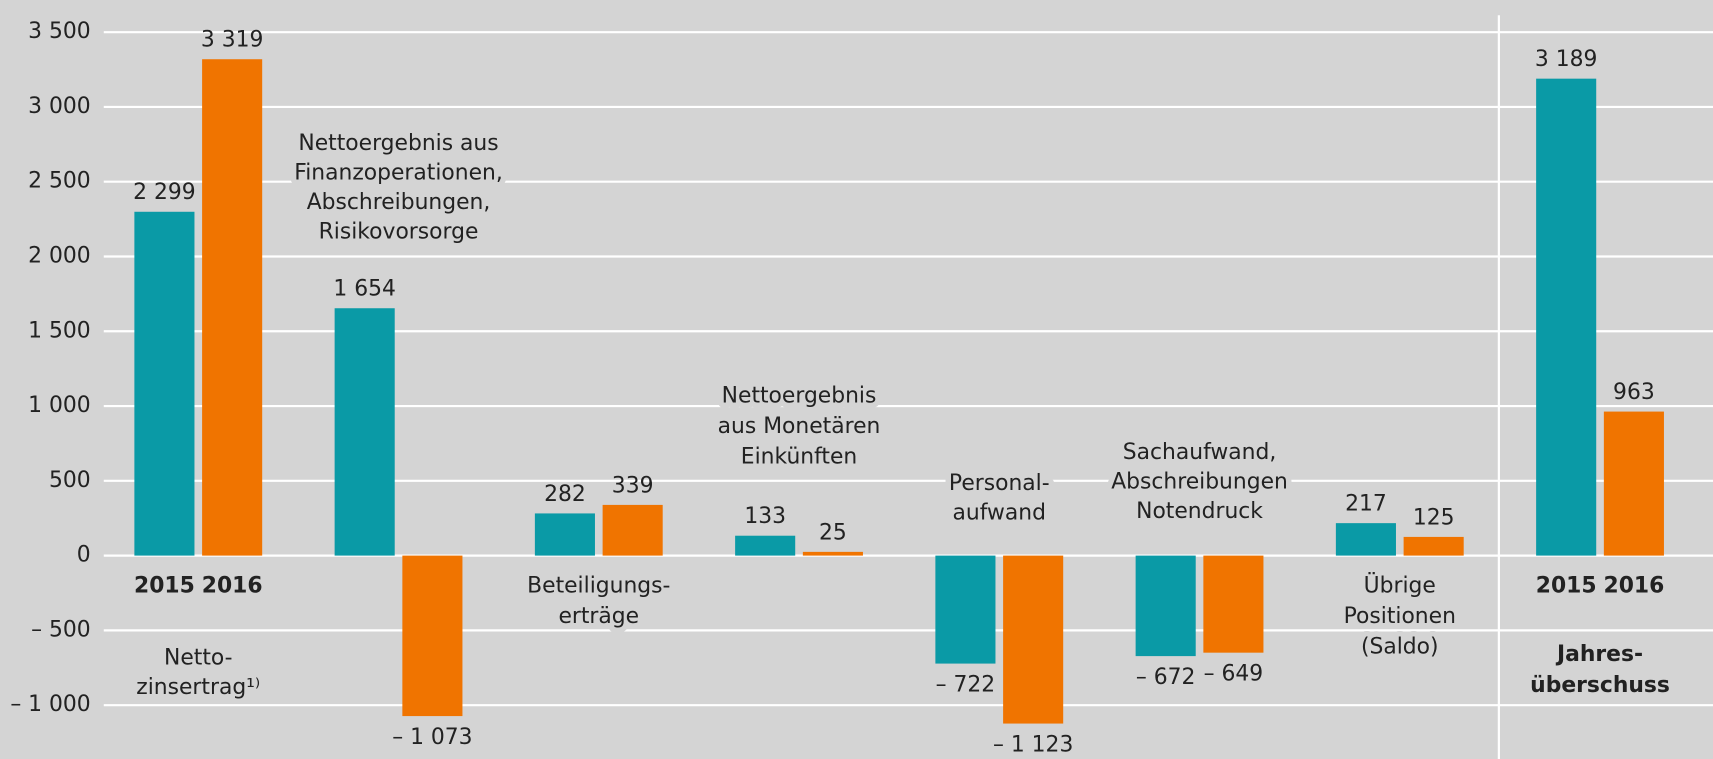 The height and width of the screenshot is (759, 1713). Describe the element at coordinates (59, 31) in the screenshot. I see `y-tick-label: 3 500` at that location.